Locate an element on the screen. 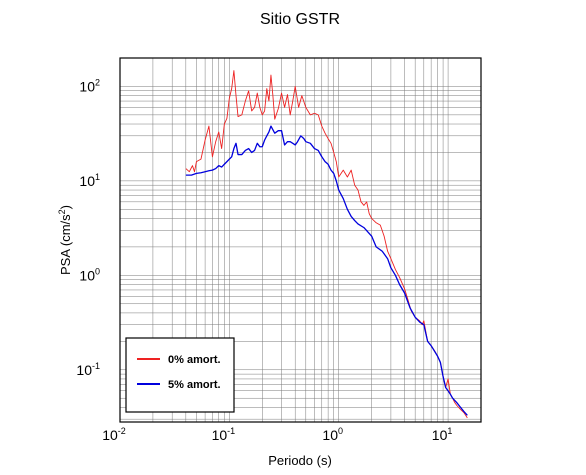 Image resolution: width=586 pixels, height=475 pixels. chart-title: Sitio GSTR is located at coordinates (300, 19).